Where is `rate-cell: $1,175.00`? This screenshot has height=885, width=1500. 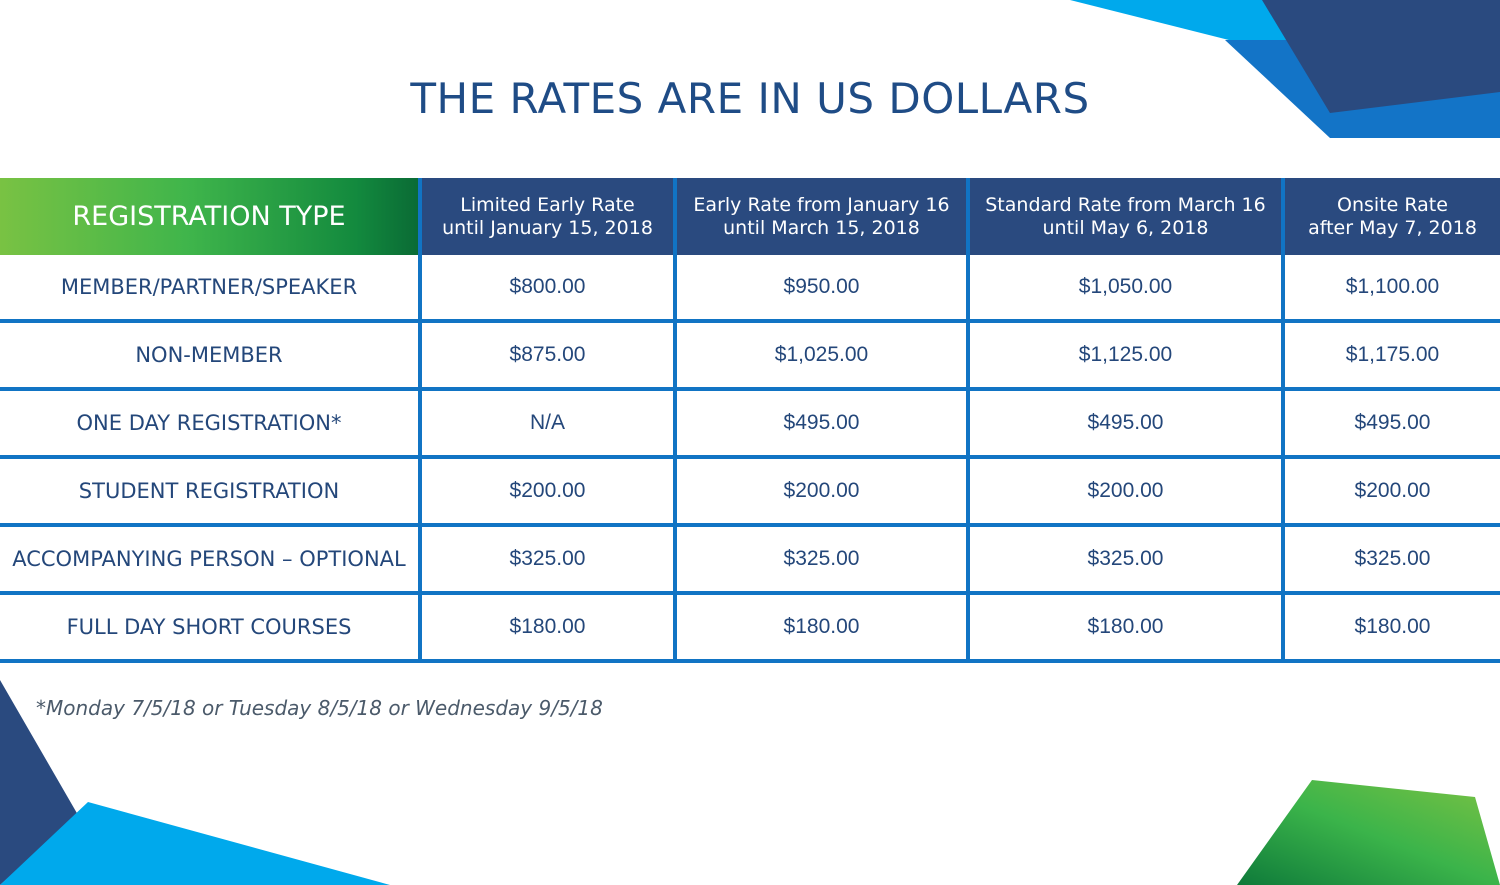
rate-cell: $1,175.00 is located at coordinates (1390, 356).